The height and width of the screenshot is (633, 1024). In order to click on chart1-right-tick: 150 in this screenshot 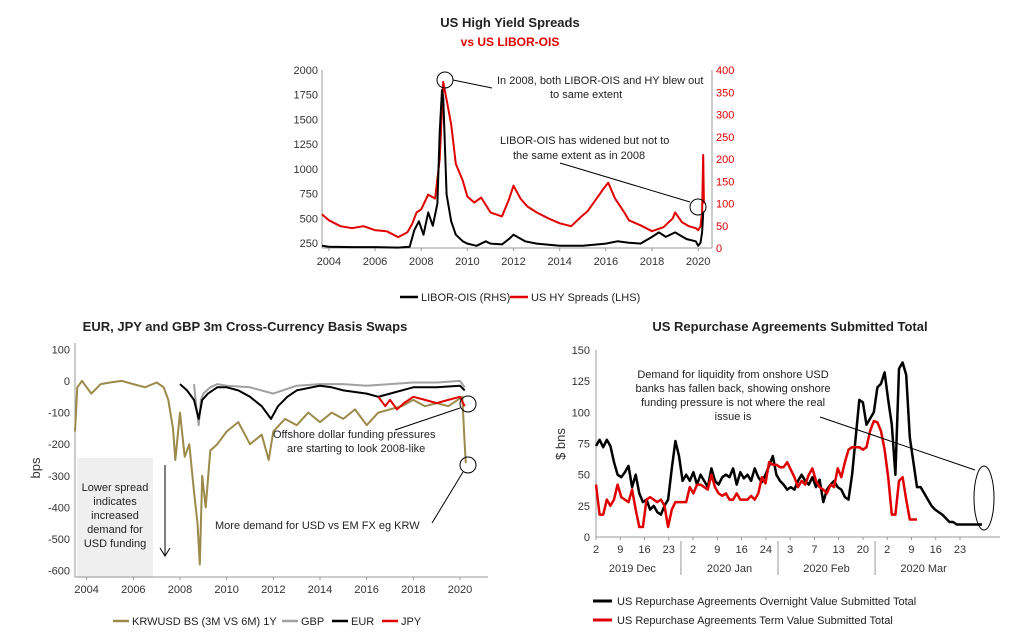, I will do `click(725, 182)`.